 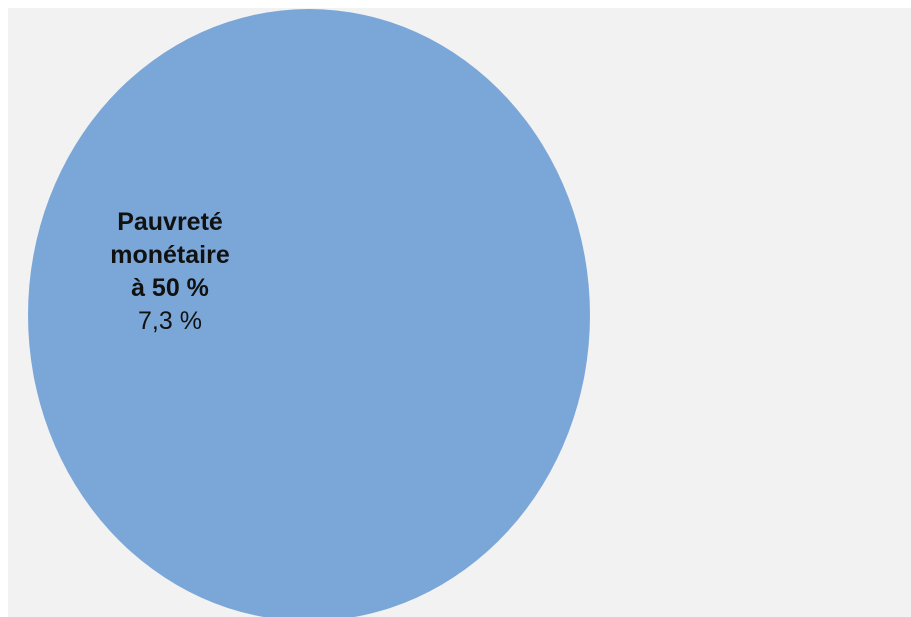 What do you see at coordinates (170, 272) in the screenshot?
I see `poverty-set-label: Pauvreté monétaire à 50 % 7,3 %` at bounding box center [170, 272].